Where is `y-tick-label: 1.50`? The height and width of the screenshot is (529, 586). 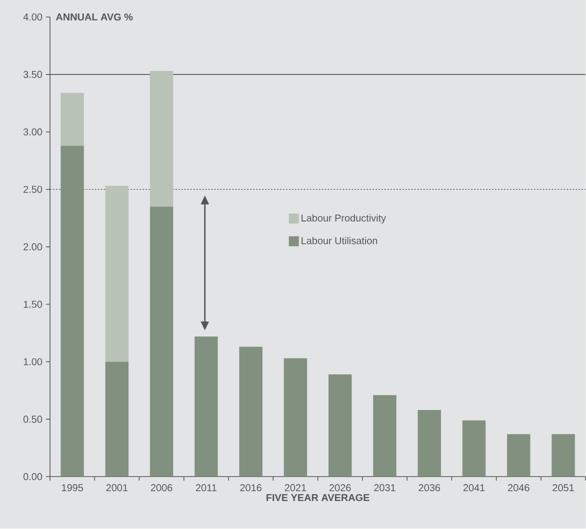
y-tick-label: 1.50 is located at coordinates (33, 304).